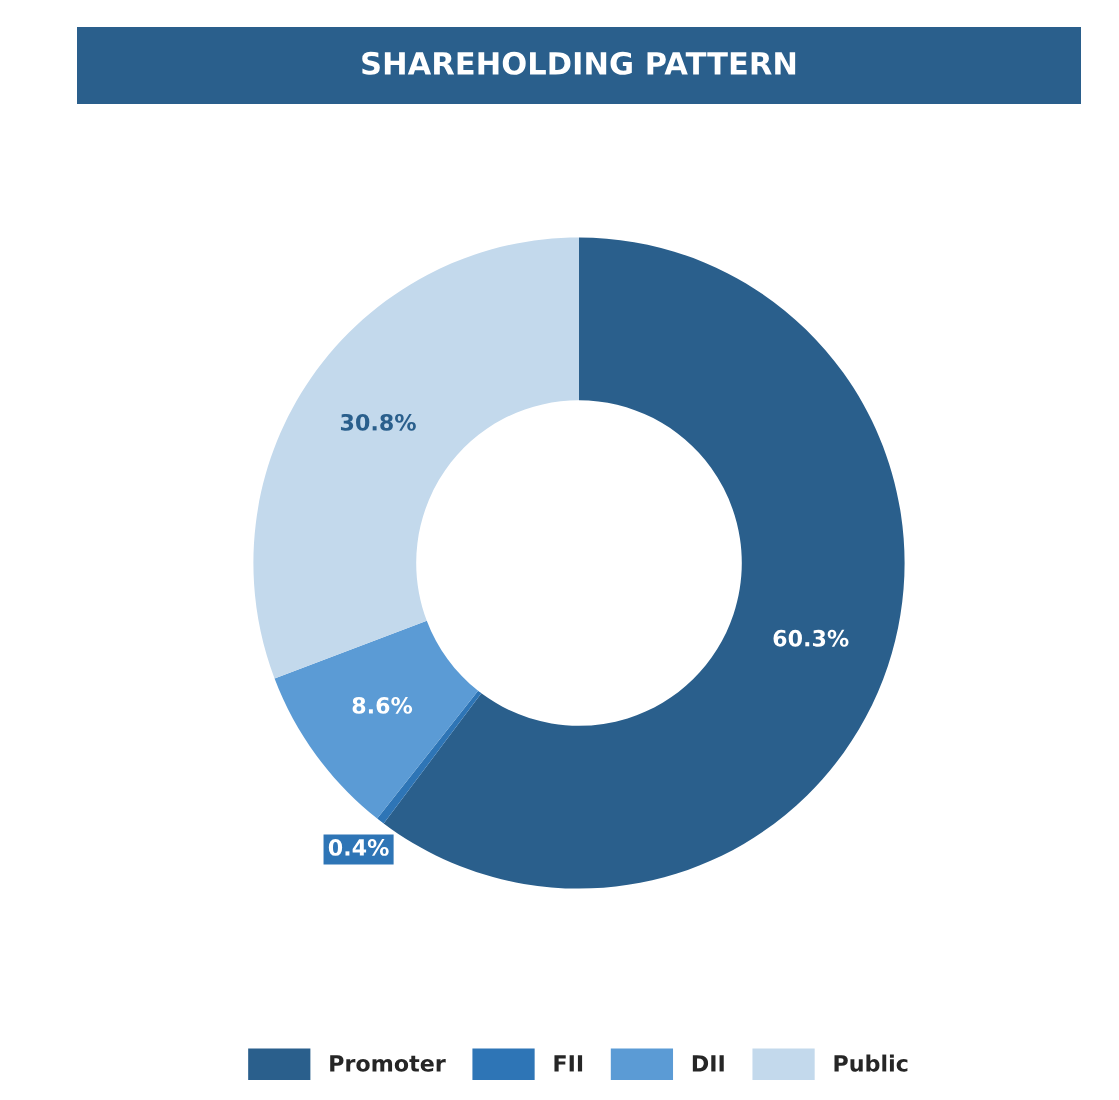  I want to click on legend-label: Public, so click(871, 1063).